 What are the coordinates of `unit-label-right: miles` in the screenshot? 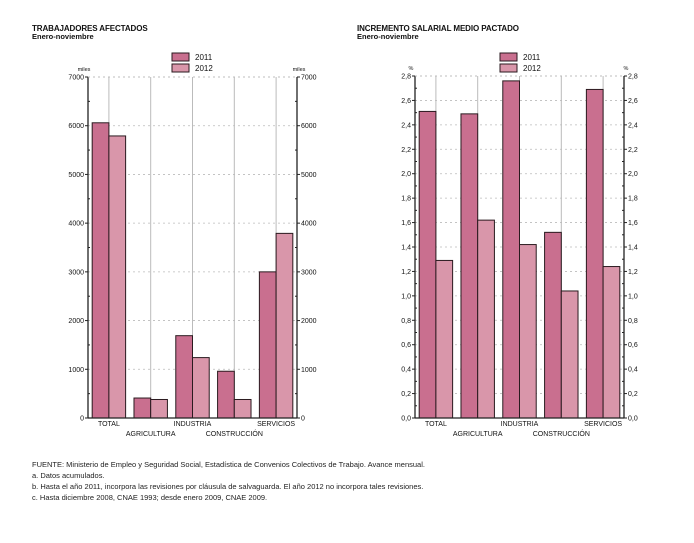 It's located at (299, 70).